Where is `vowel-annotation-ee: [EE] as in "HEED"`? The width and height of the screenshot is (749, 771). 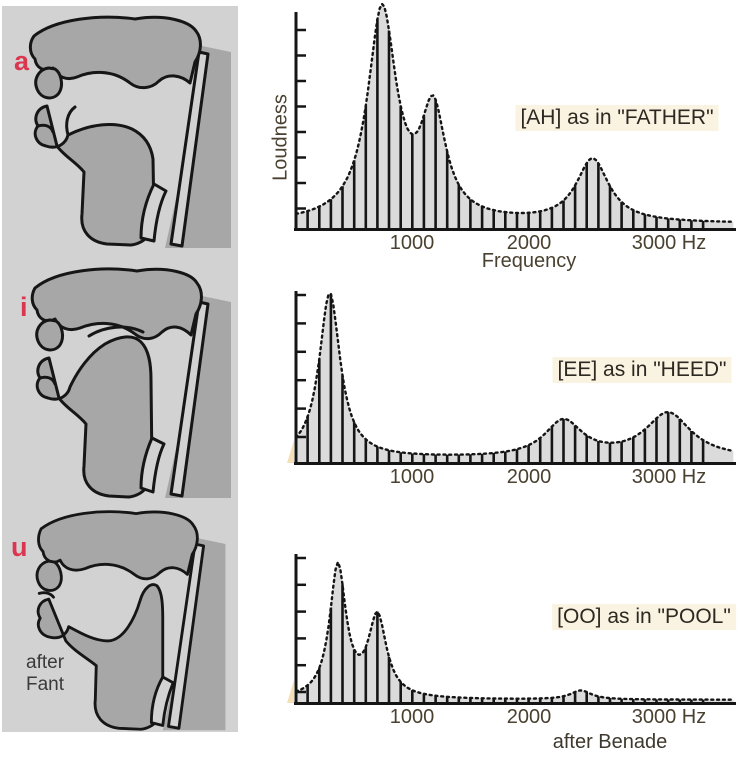
vowel-annotation-ee: [EE] as in "HEED" is located at coordinates (642, 370).